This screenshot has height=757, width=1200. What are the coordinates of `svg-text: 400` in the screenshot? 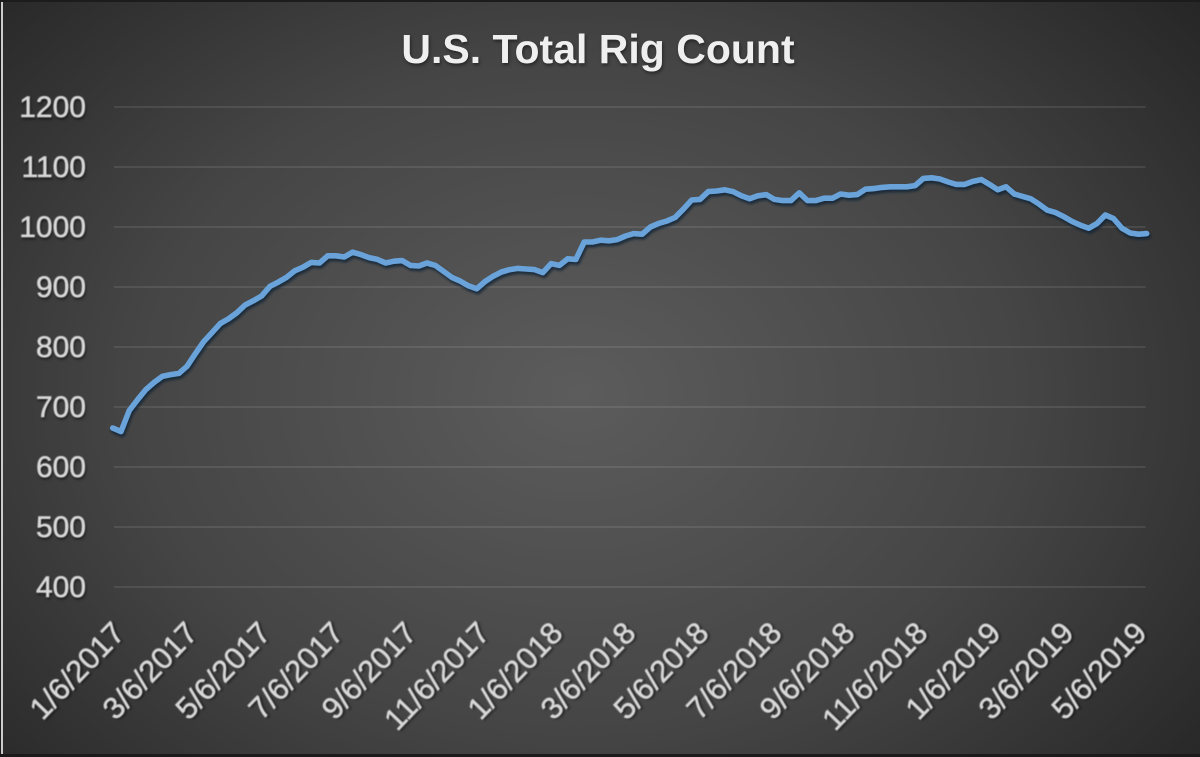 It's located at (61, 587).